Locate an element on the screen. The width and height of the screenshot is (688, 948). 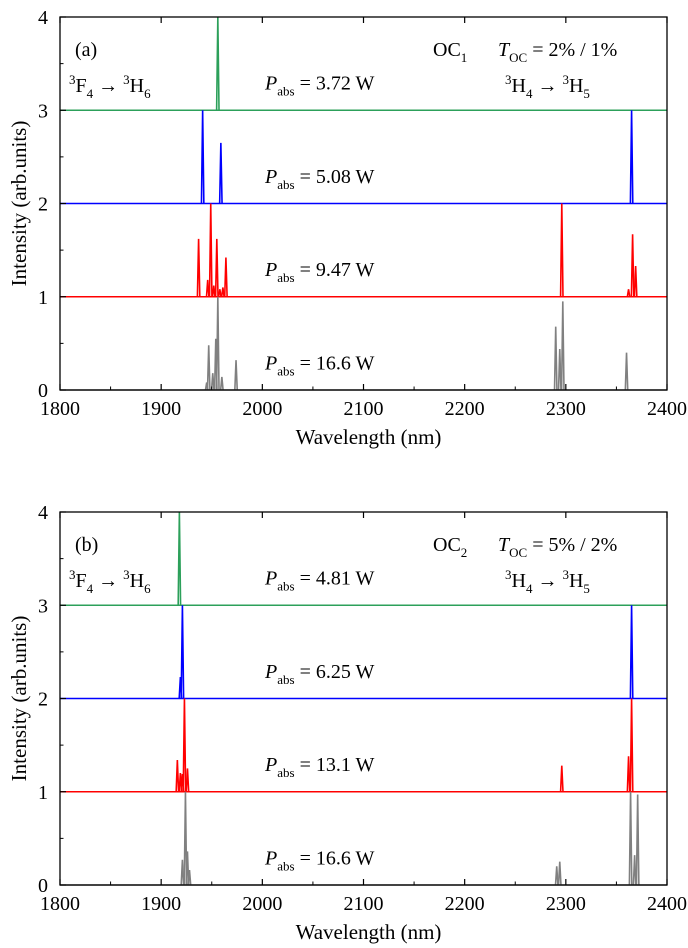
power-label: Pabs = 9.47 W is located at coordinates (319, 272).